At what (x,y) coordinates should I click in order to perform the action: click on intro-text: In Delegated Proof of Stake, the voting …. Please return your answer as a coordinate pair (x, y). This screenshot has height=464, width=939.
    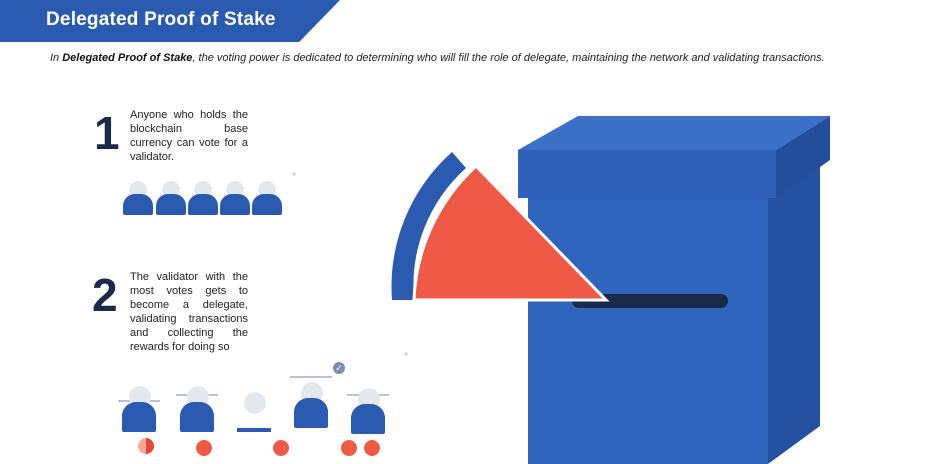
    Looking at the image, I should click on (480, 58).